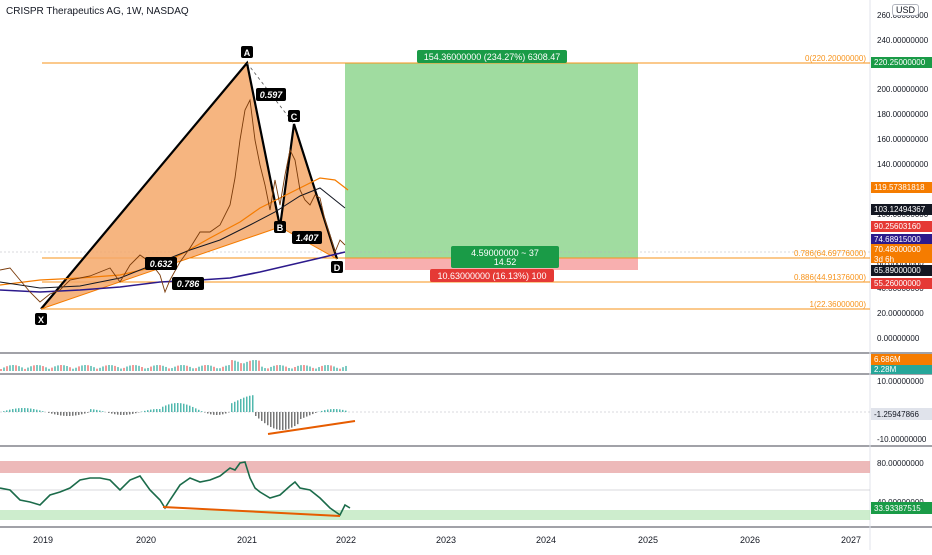 This screenshot has width=932, height=555. I want to click on position-entry-subtext: 14.52, so click(505, 262).